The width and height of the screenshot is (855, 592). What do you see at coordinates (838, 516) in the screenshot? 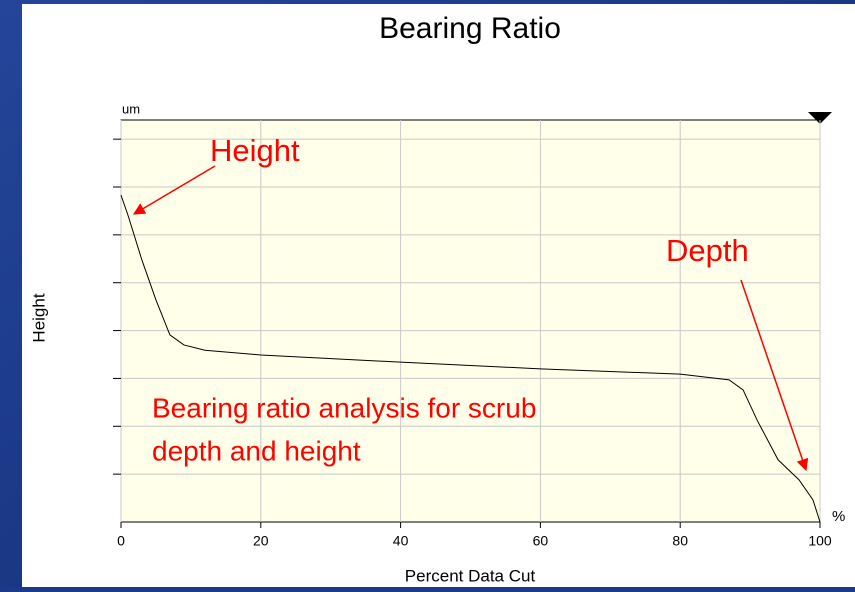
I see `x-unit: %` at bounding box center [838, 516].